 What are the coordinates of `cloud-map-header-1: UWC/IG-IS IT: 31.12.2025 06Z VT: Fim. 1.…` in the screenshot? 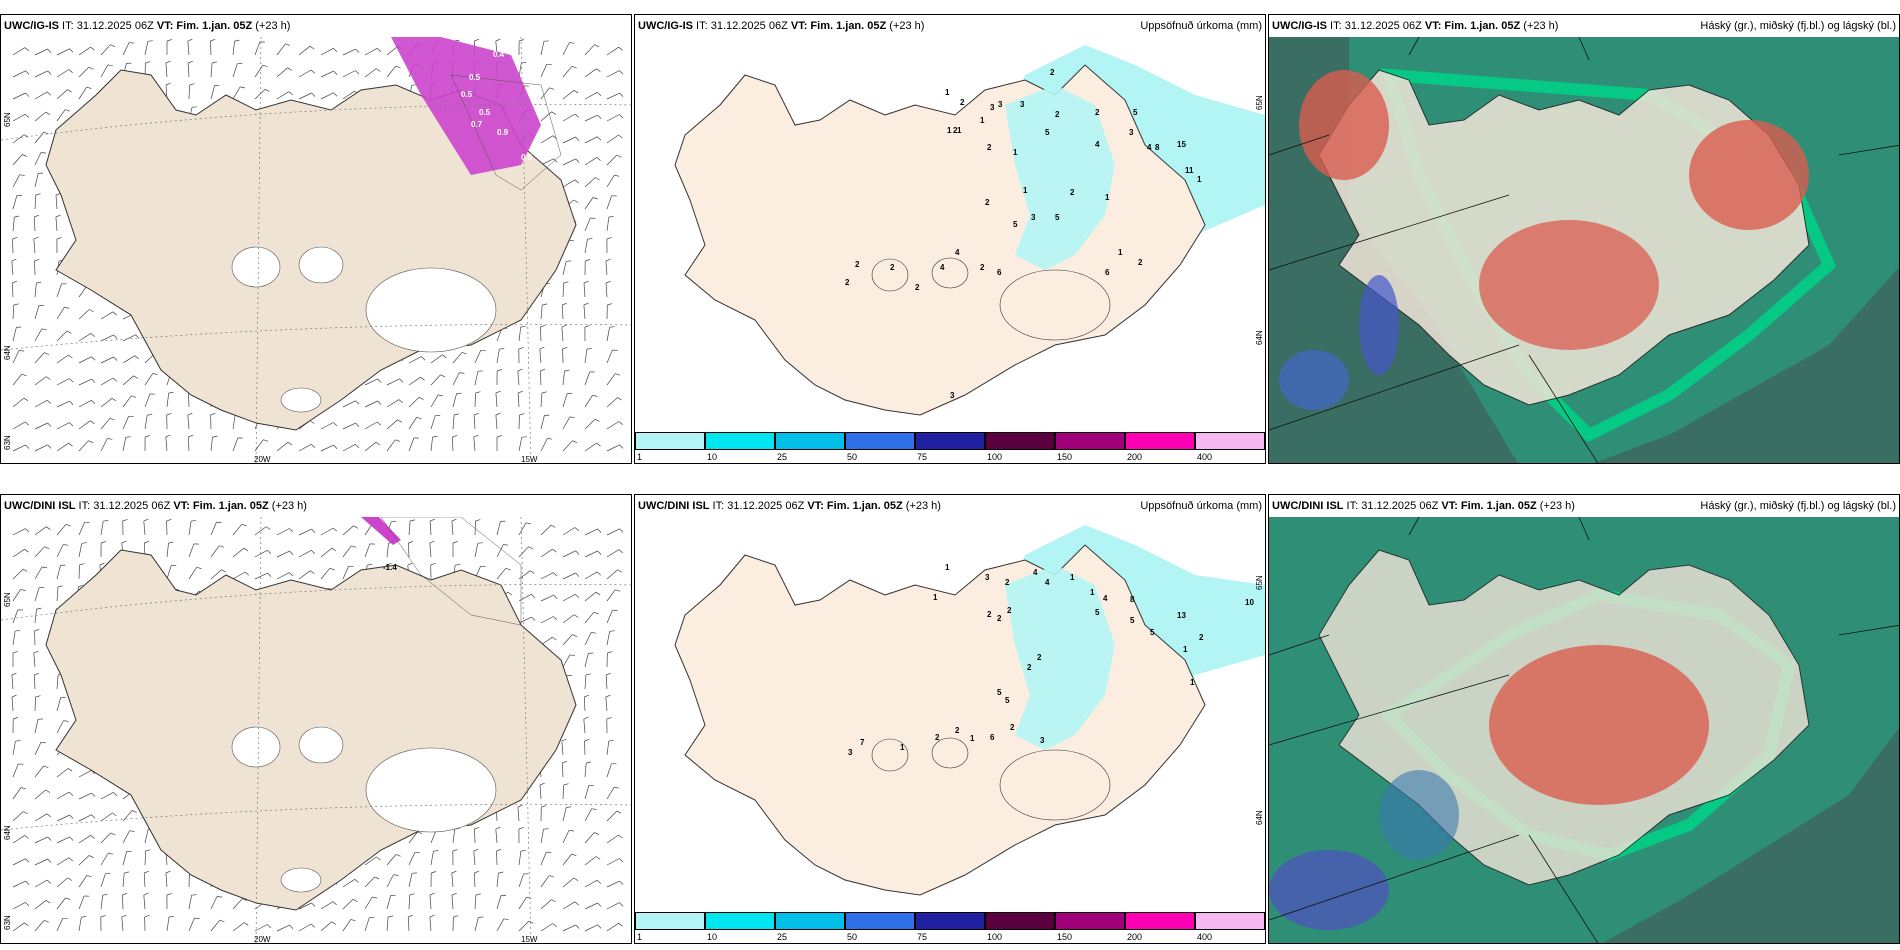 It's located at (1584, 26).